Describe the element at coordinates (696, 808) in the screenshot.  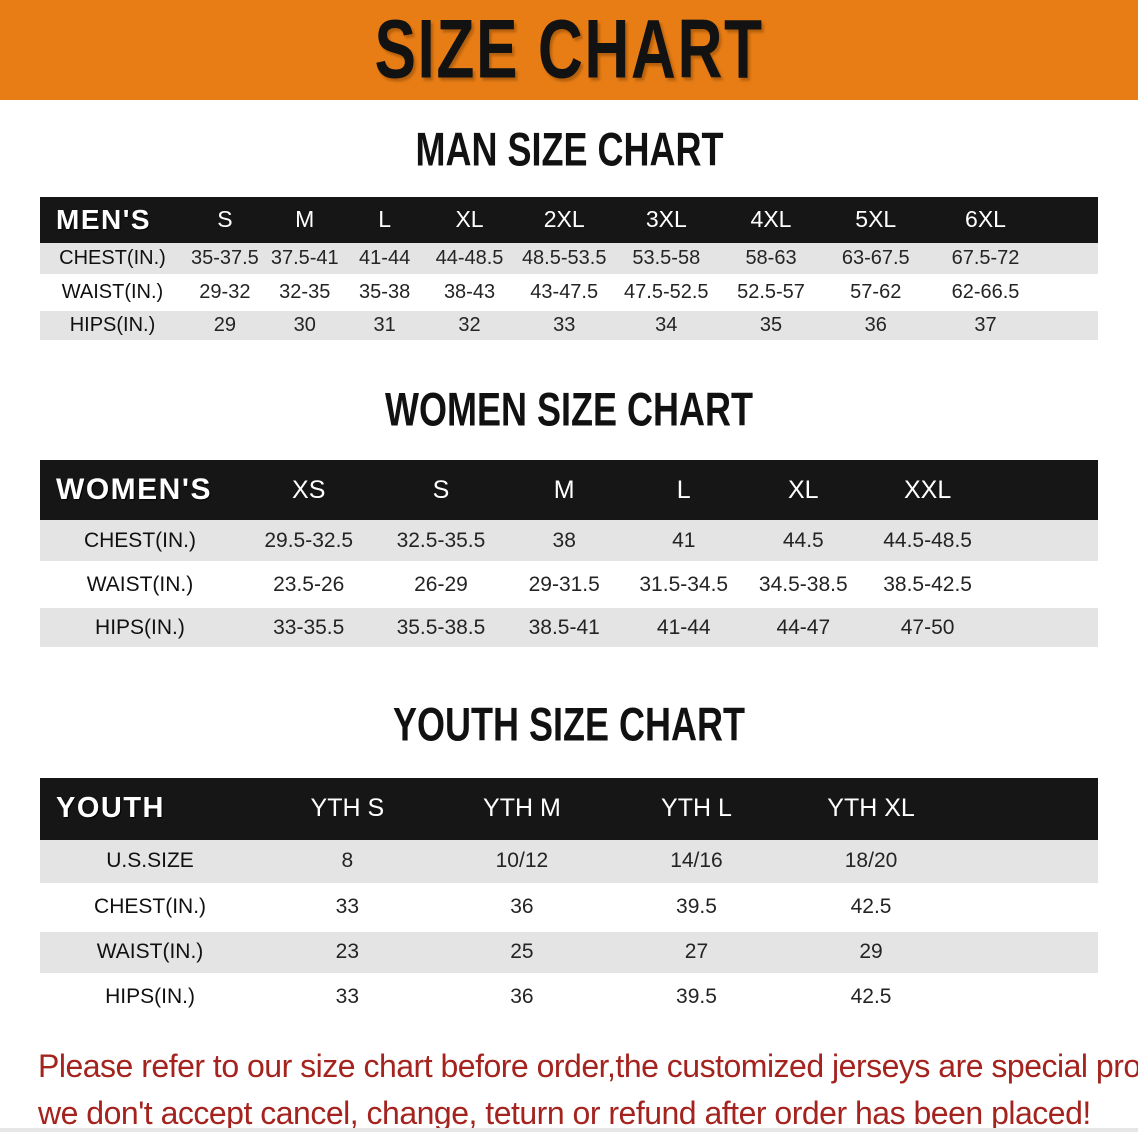
I see `size-column-header: YTH L` at that location.